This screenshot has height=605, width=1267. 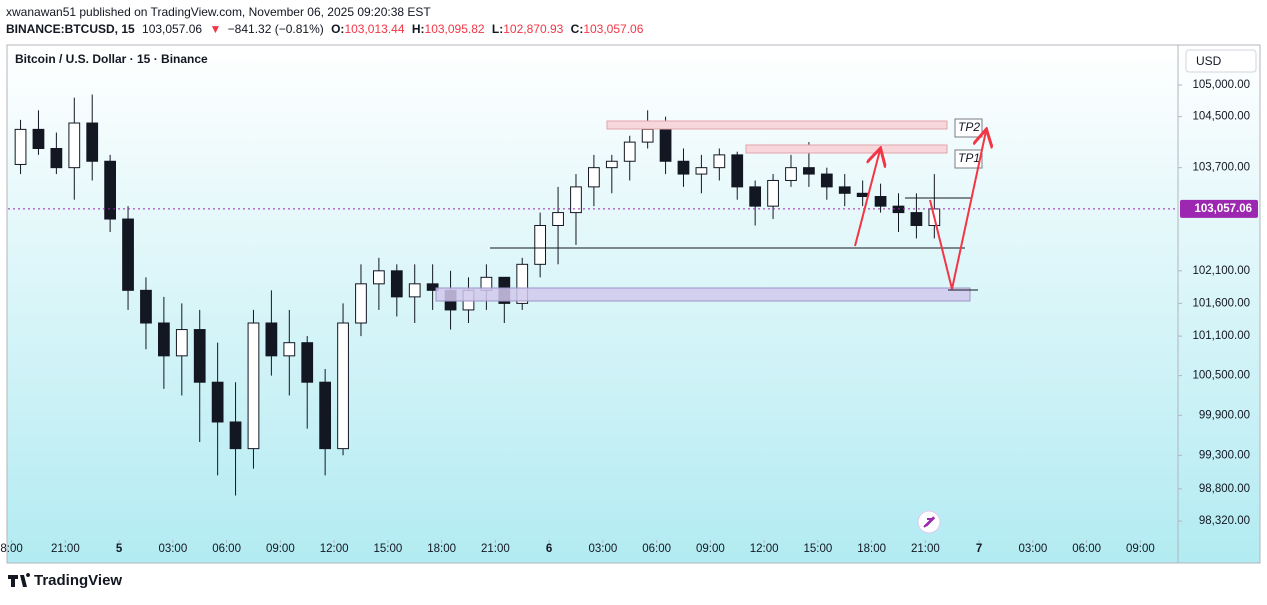 What do you see at coordinates (497, 29) in the screenshot?
I see `low-label: L:` at bounding box center [497, 29].